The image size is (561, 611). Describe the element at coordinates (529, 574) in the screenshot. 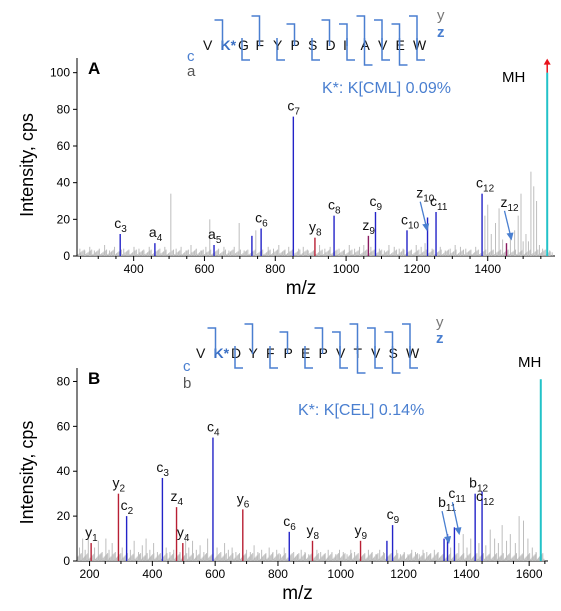

I see `panel-b-x-tick-label: 1600` at that location.